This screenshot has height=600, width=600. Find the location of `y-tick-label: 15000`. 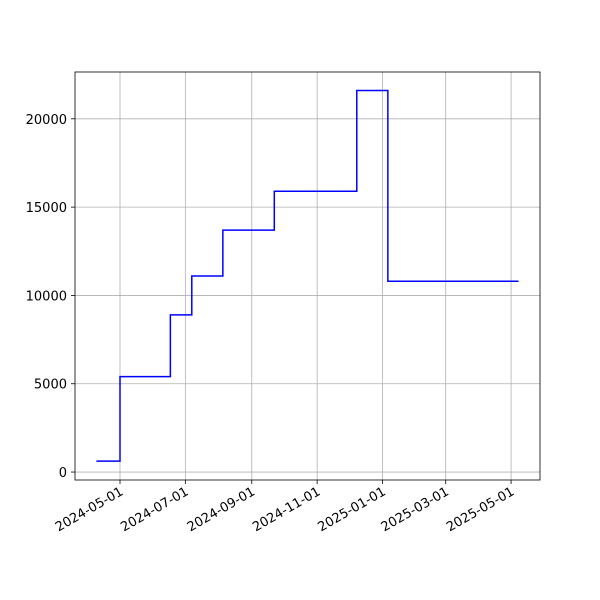

y-tick-label: 15000 is located at coordinates (46, 208).